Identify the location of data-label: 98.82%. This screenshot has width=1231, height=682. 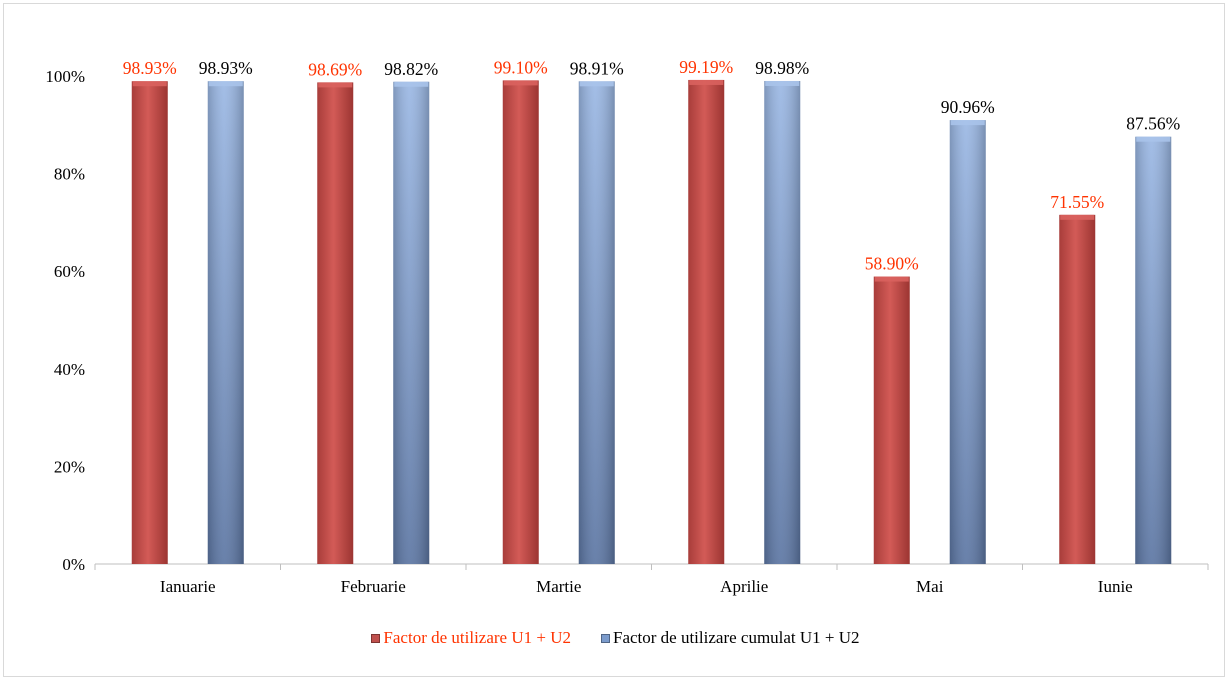
(411, 69).